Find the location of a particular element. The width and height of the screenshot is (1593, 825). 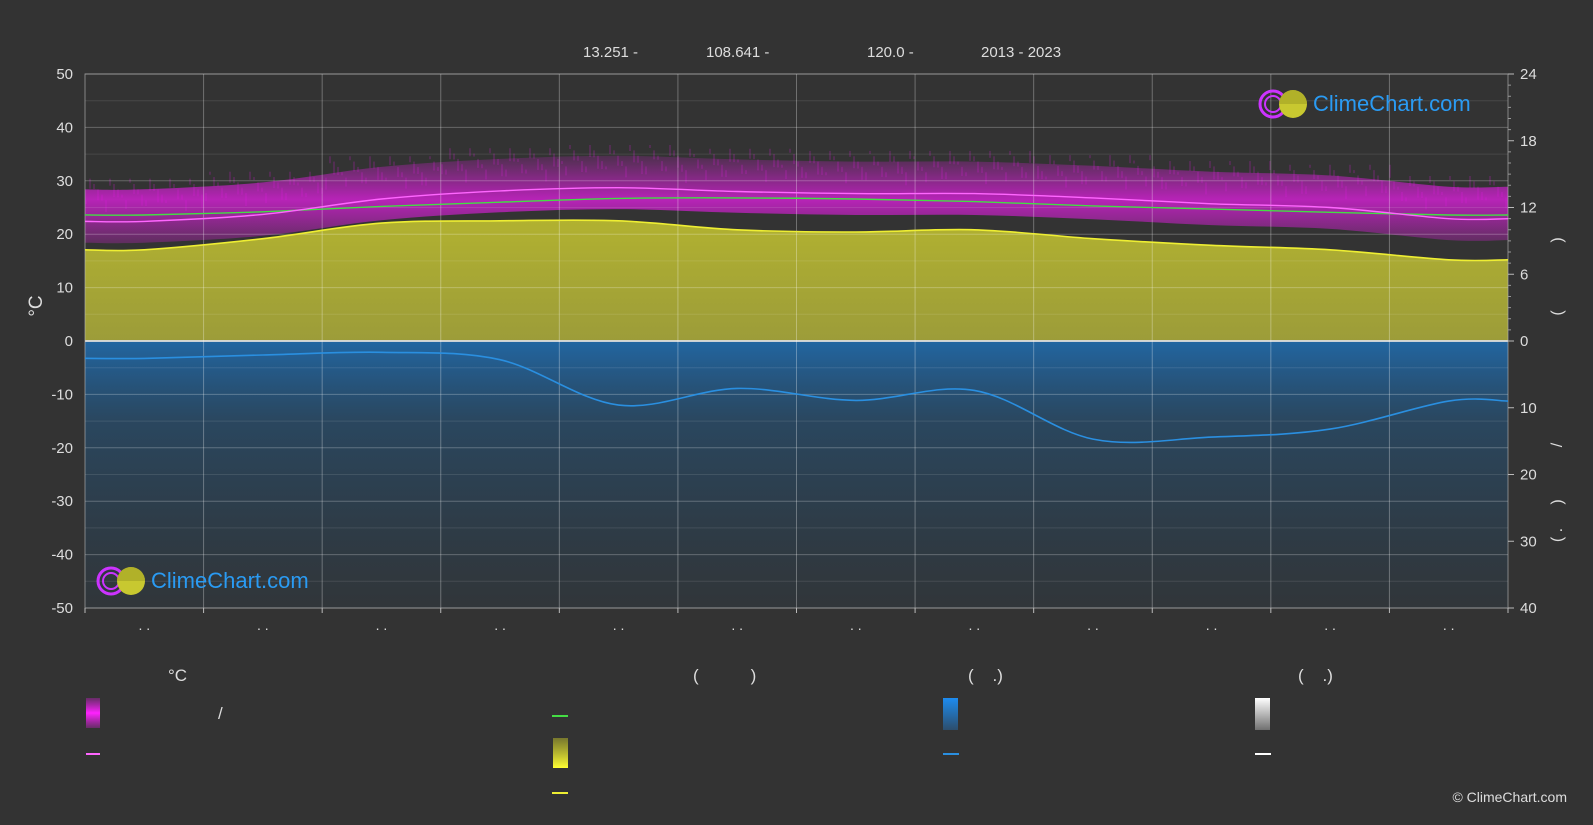

brand-logo-top: ClimeChart.com is located at coordinates (1364, 104).